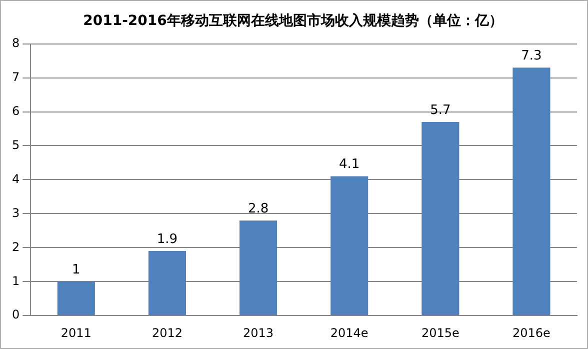 Image resolution: width=588 pixels, height=349 pixels. What do you see at coordinates (167, 333) in the screenshot?
I see `x-tick-label: 2012` at bounding box center [167, 333].